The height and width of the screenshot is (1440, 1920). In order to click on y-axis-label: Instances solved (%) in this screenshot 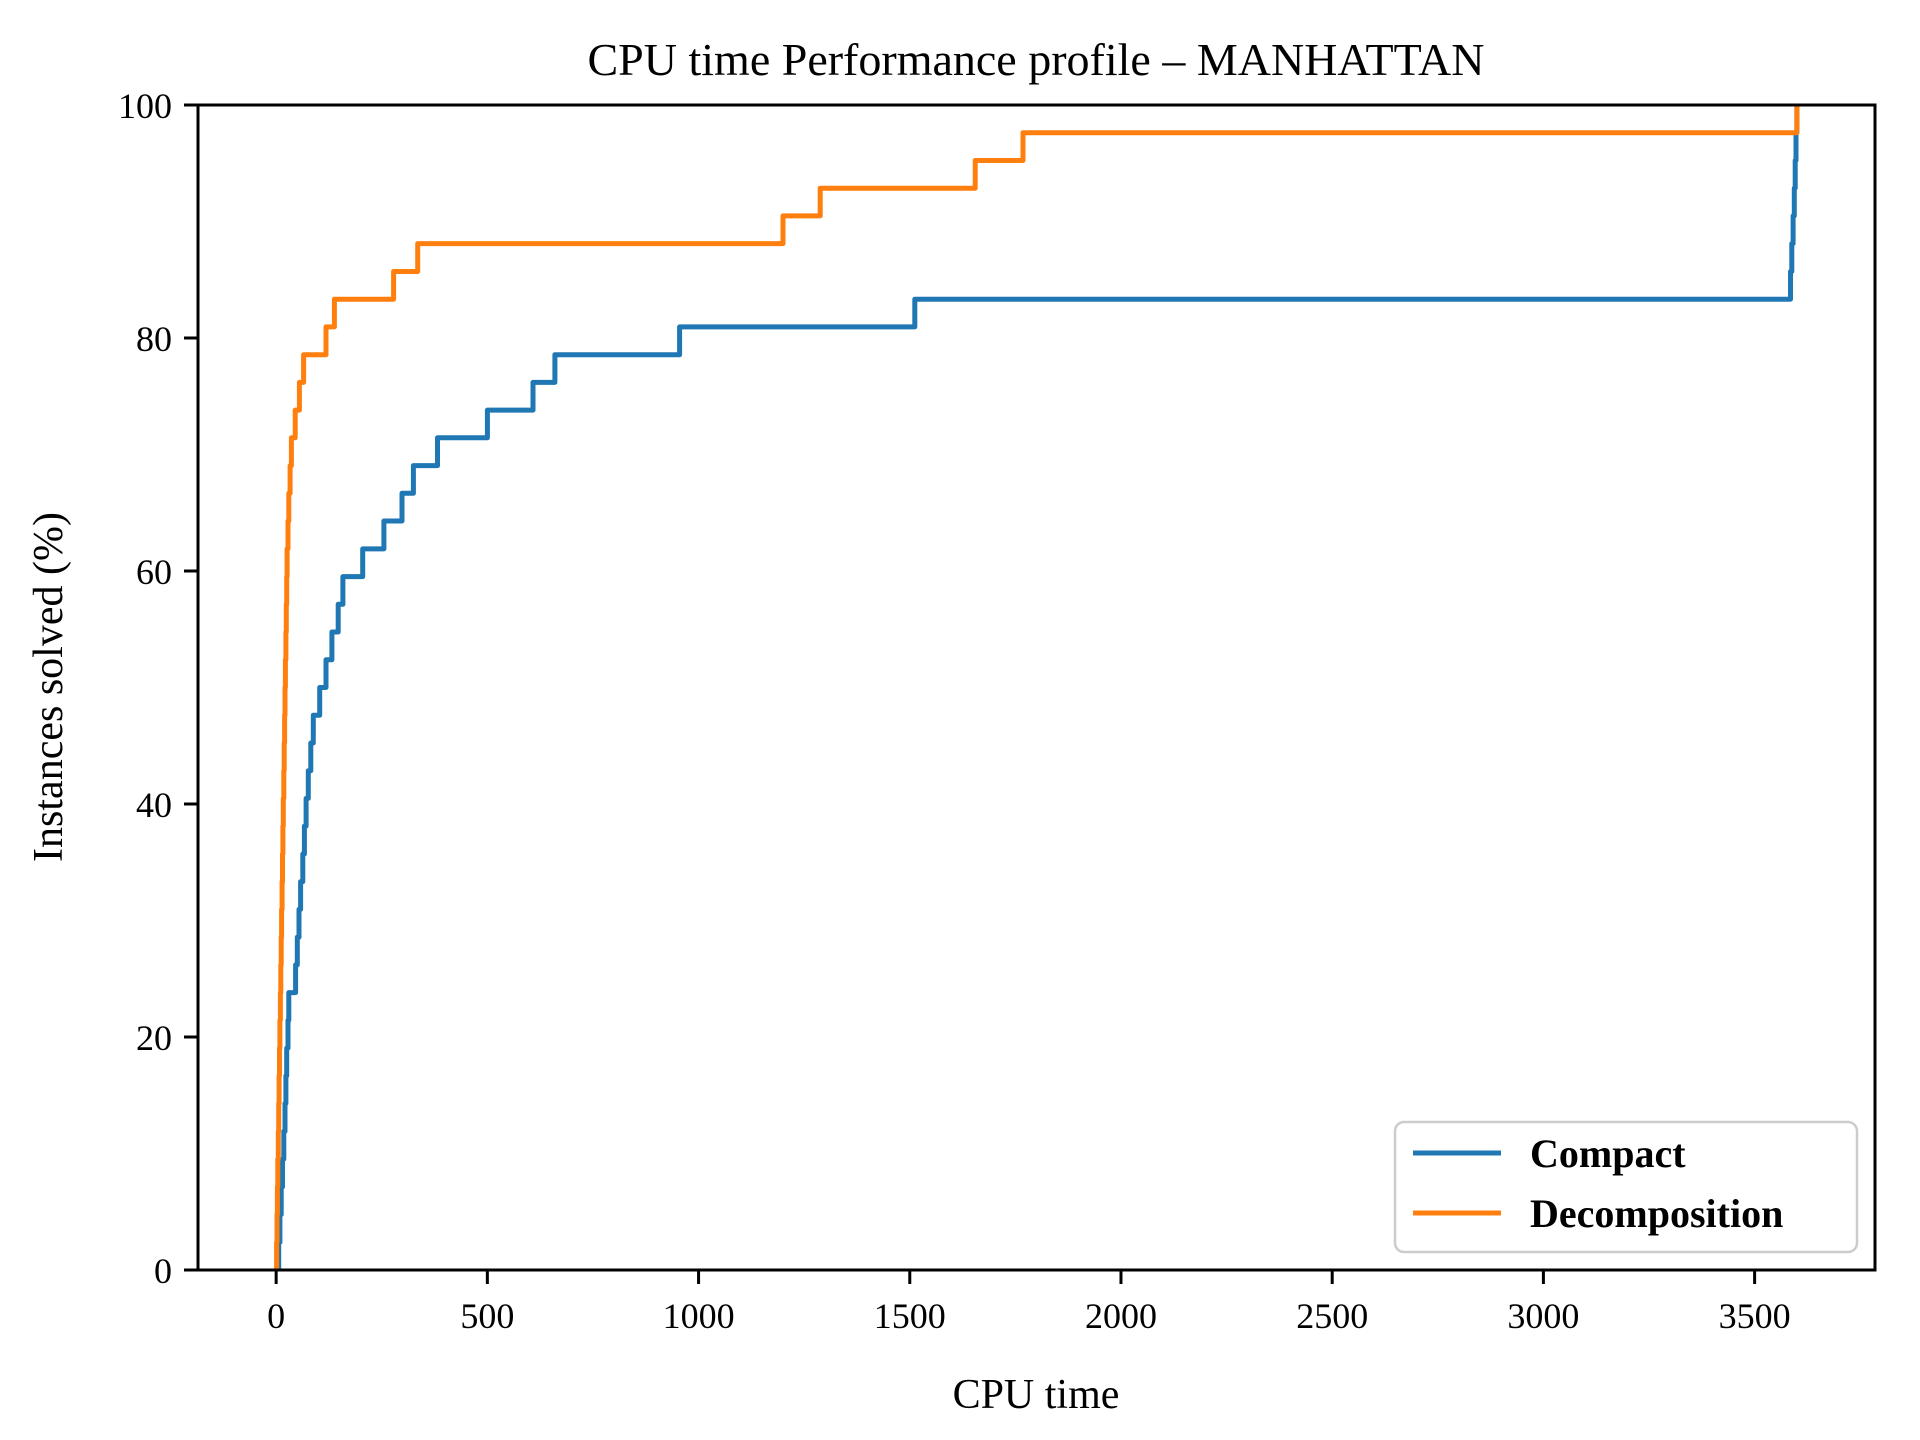, I will do `click(49, 687)`.